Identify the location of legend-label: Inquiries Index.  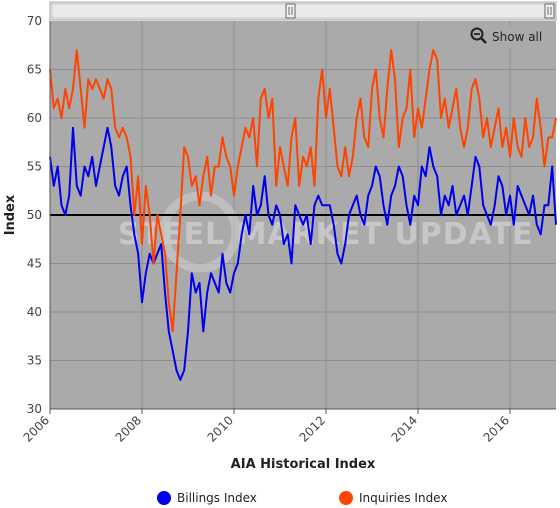
(403, 498).